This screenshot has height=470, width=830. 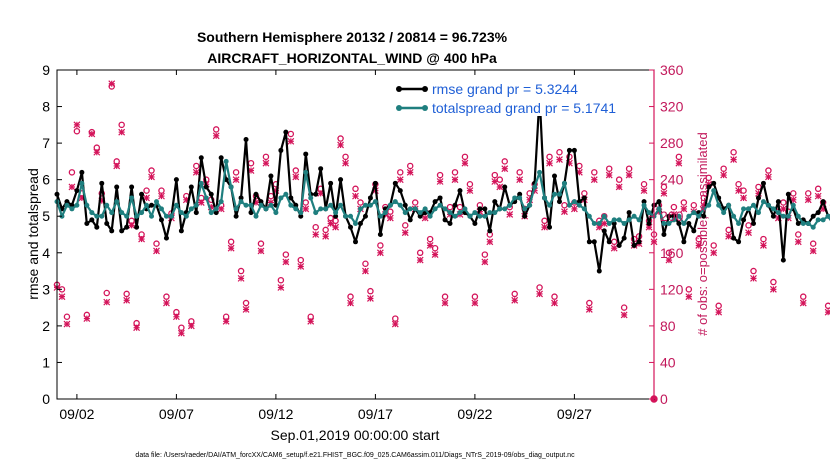 What do you see at coordinates (355, 435) in the screenshot?
I see `x-axis-label: Sep.01,2019 00:00:00 start` at bounding box center [355, 435].